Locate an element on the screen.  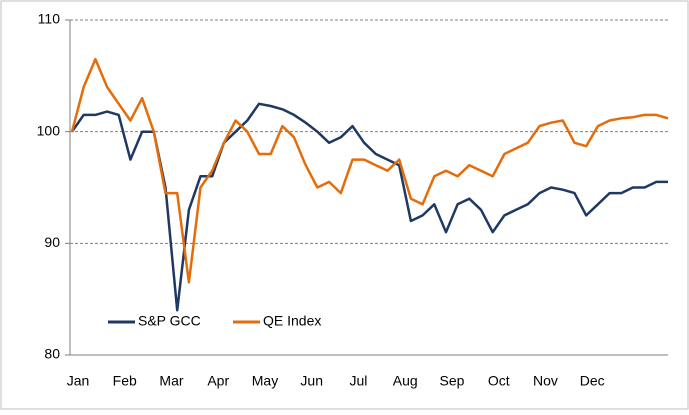
x-tick-label: Feb is located at coordinates (125, 381).